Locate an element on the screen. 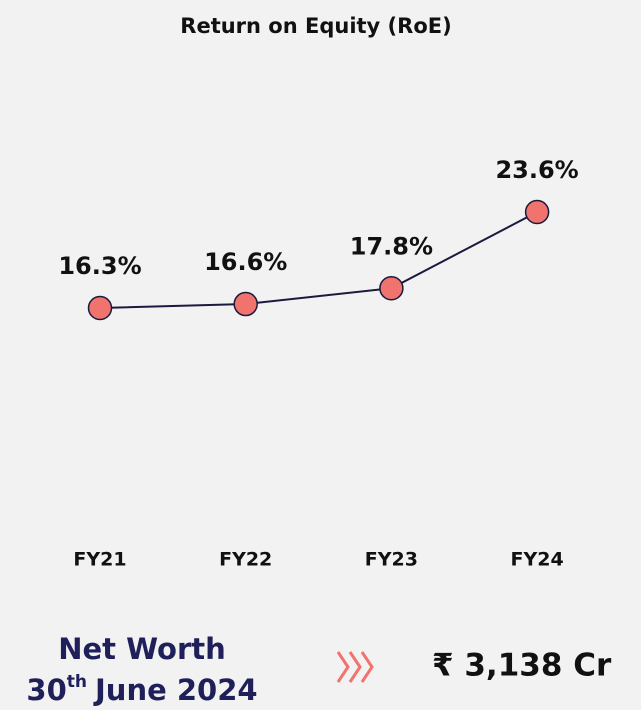 This screenshot has width=641, height=710. net-worth-value: ₹ 3,138 Cr is located at coordinates (522, 666).